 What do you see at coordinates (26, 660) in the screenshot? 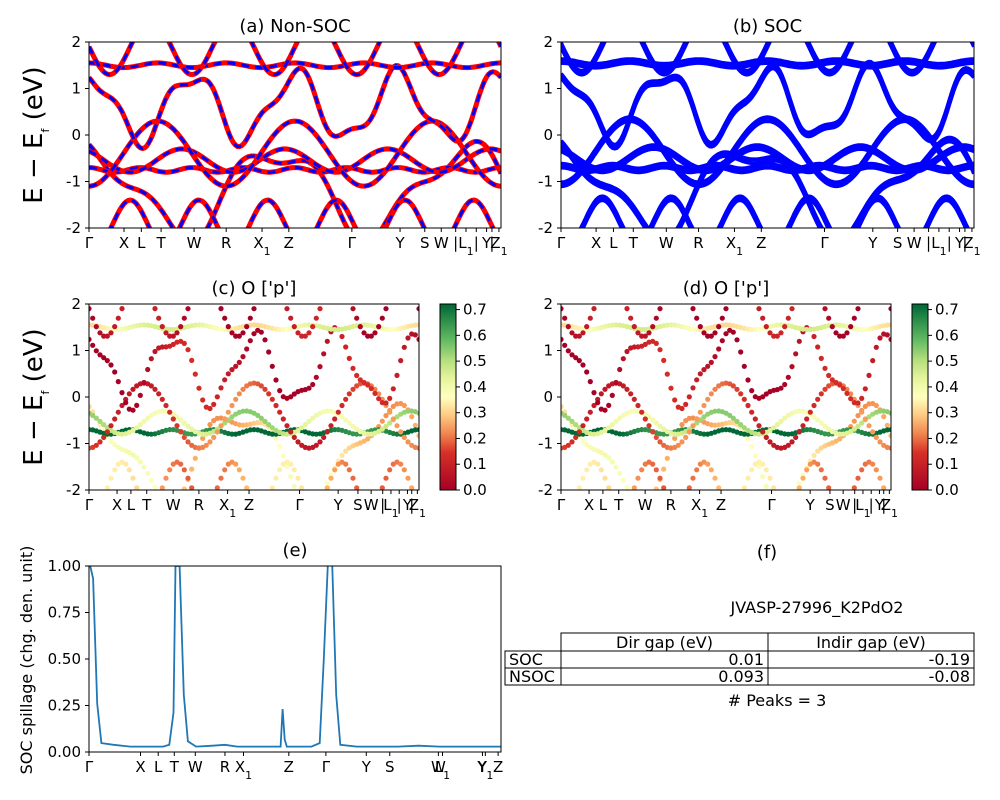
I see `panel-e-ylabel: SOC spillage (chg. den. unit)` at bounding box center [26, 660].